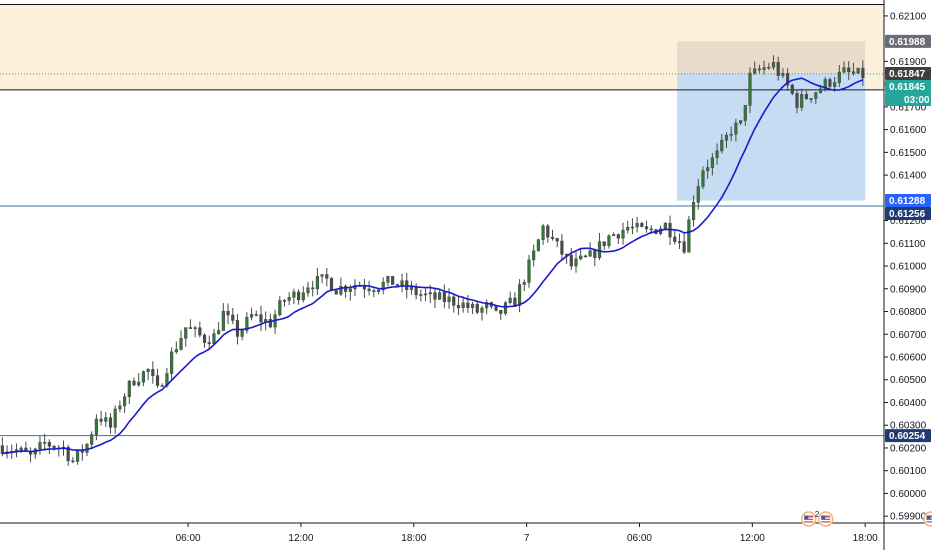 This screenshot has height=550, width=932. I want to click on y-tick-label: 0.62100, so click(908, 16).